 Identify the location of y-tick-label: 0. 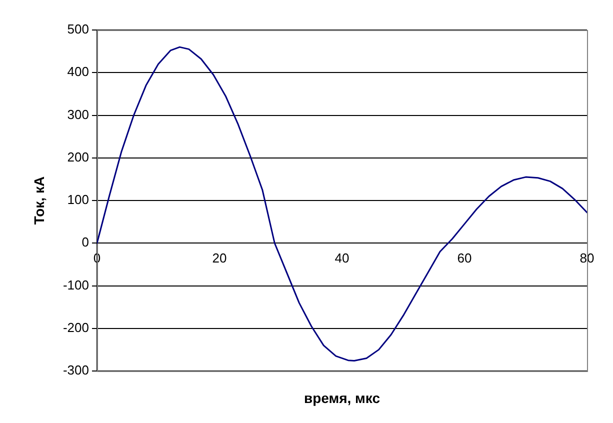
(85, 242).